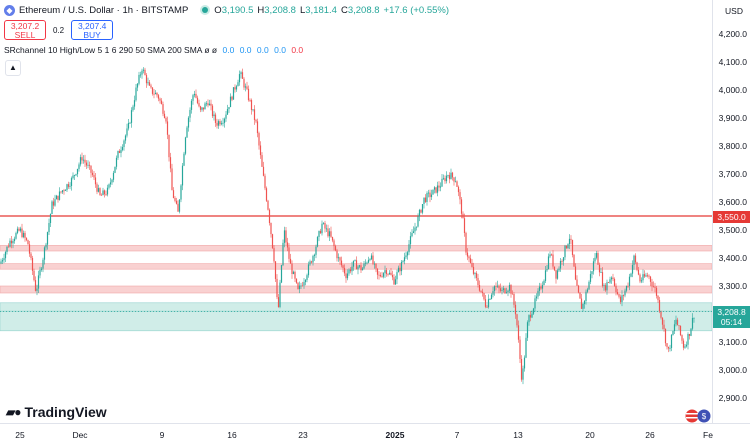 This screenshot has height=445, width=750. Describe the element at coordinates (698, 416) in the screenshot. I see `us-flag-icon: $` at that location.